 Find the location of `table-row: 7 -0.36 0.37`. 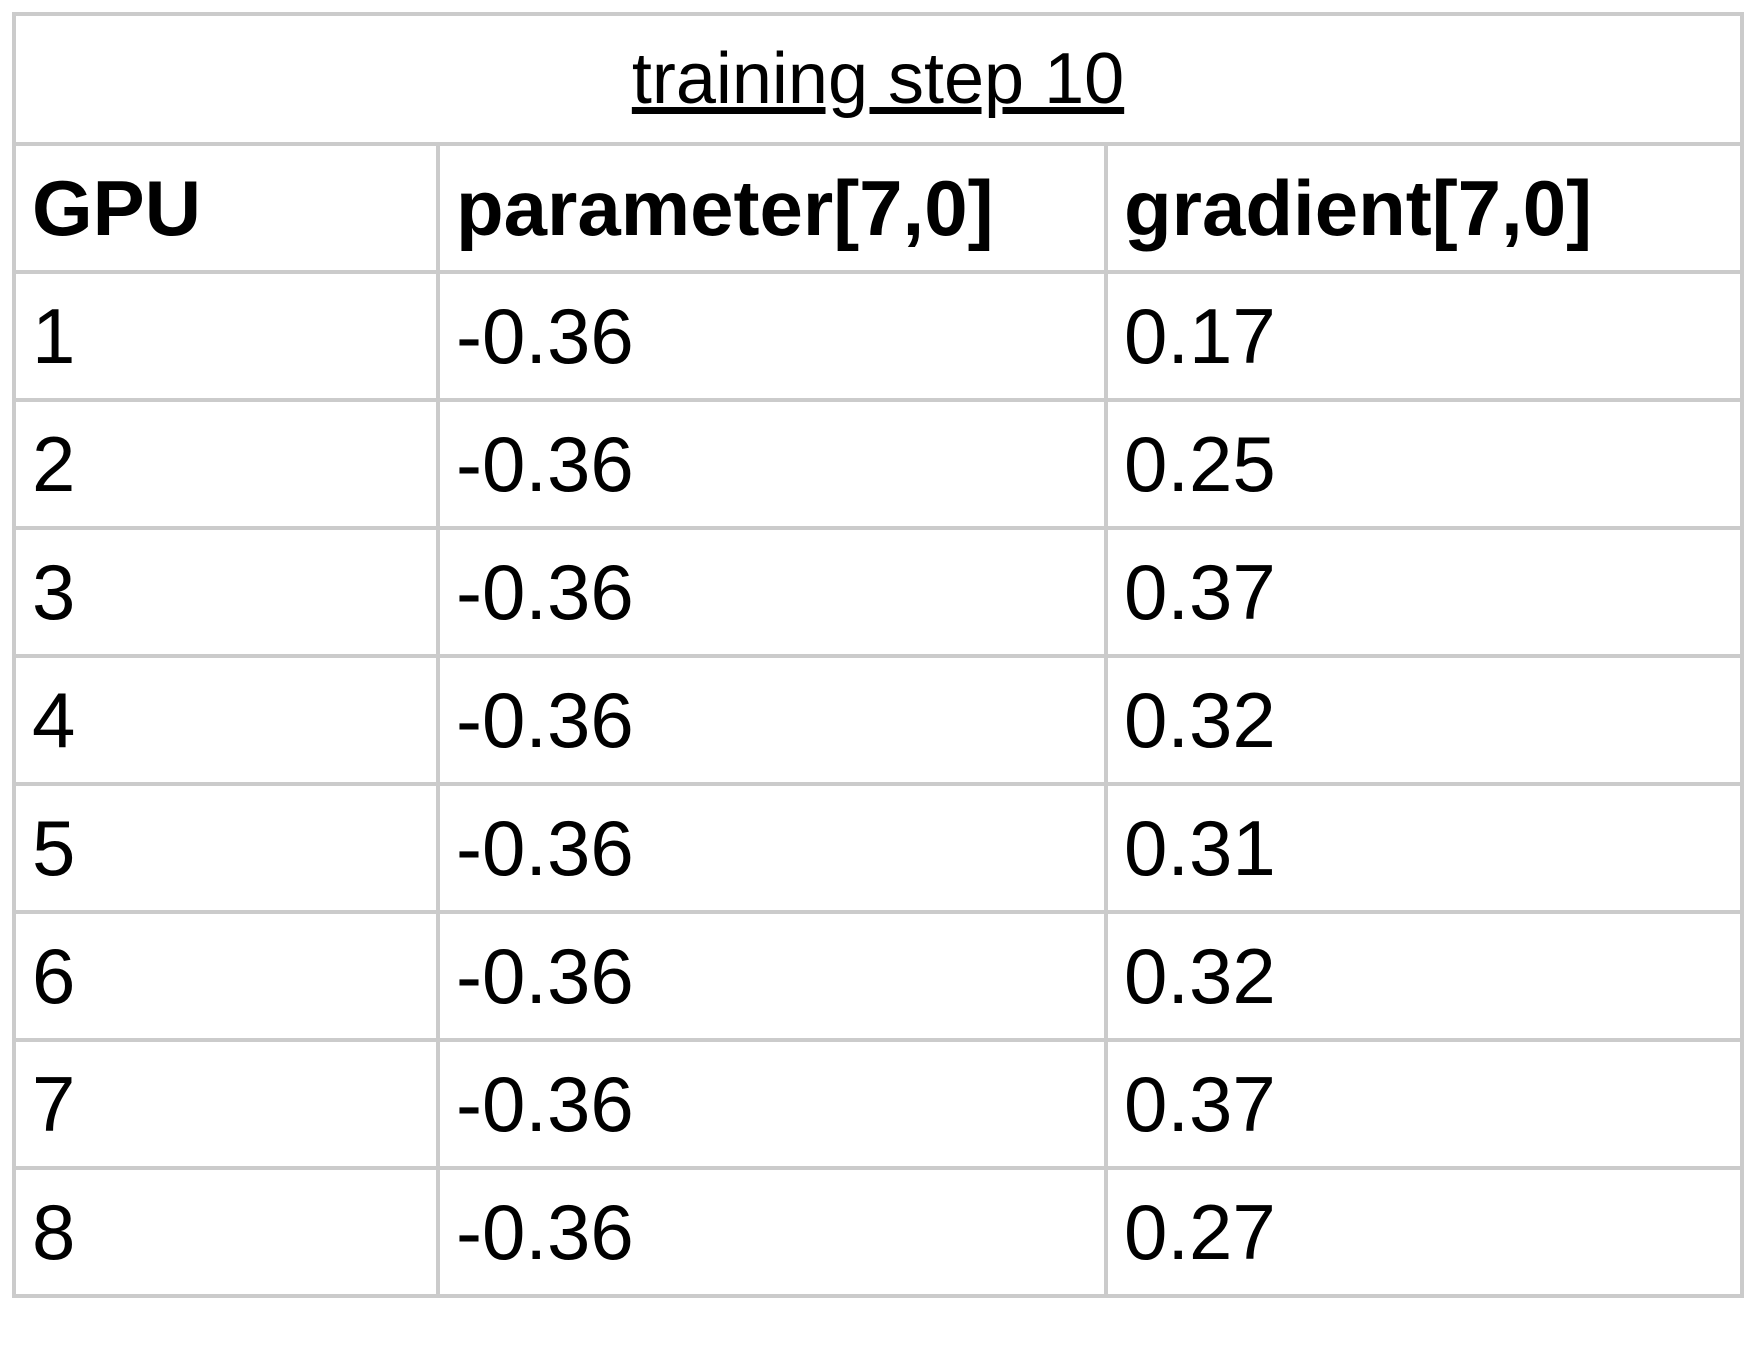

table-row: 7 -0.36 0.37 is located at coordinates (878, 1104).